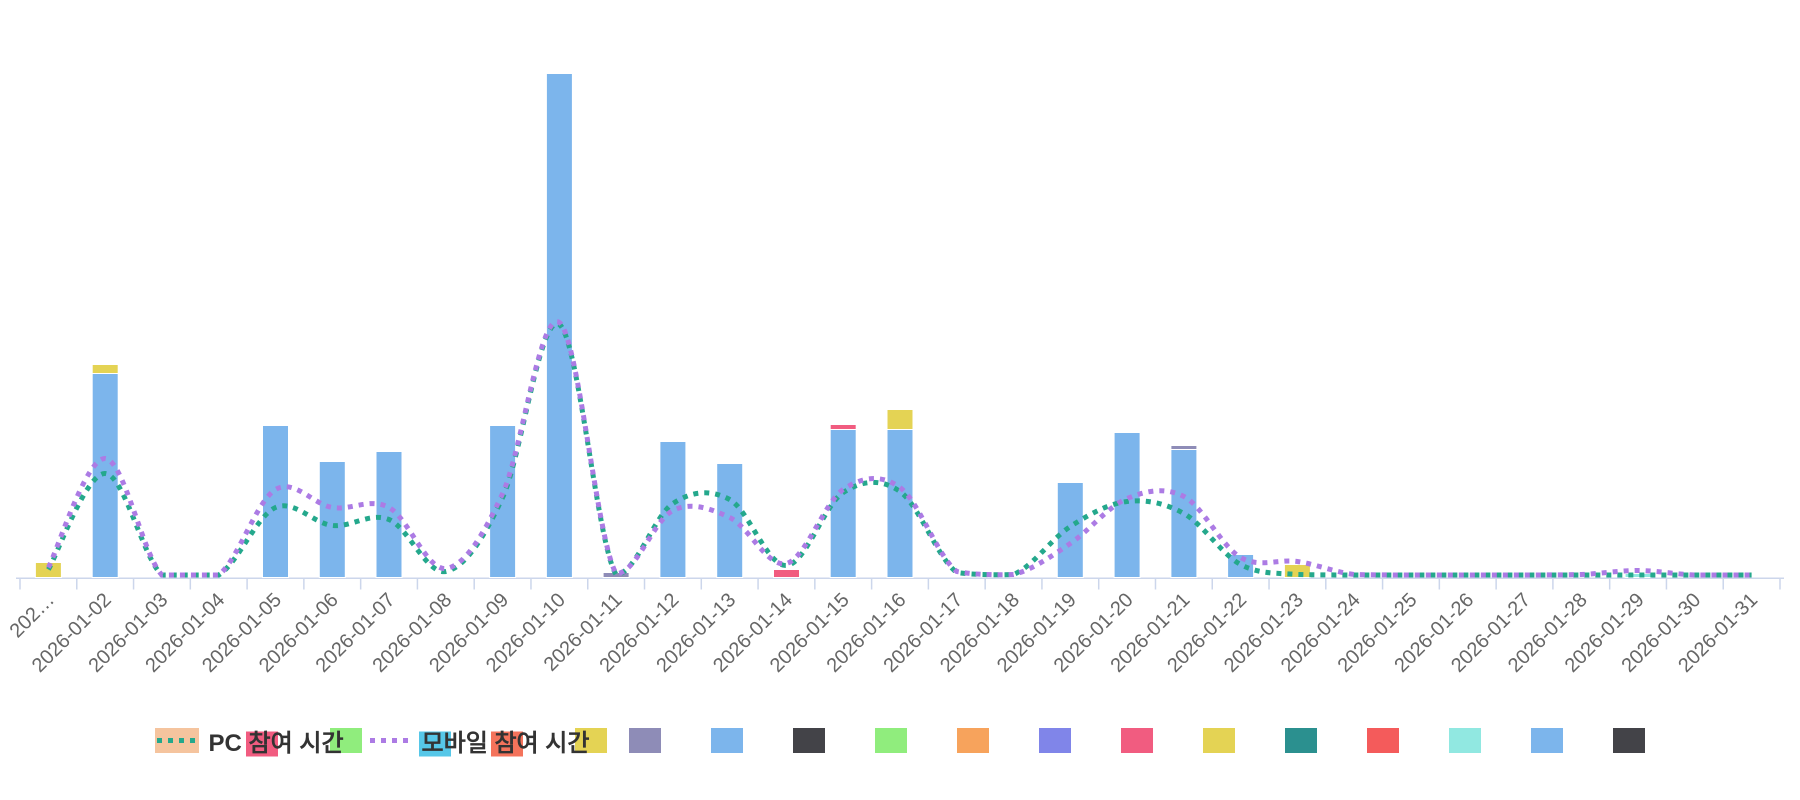 This screenshot has height=800, width=1800. What do you see at coordinates (900, 583) in the screenshot?
I see `x-axis` at bounding box center [900, 583].